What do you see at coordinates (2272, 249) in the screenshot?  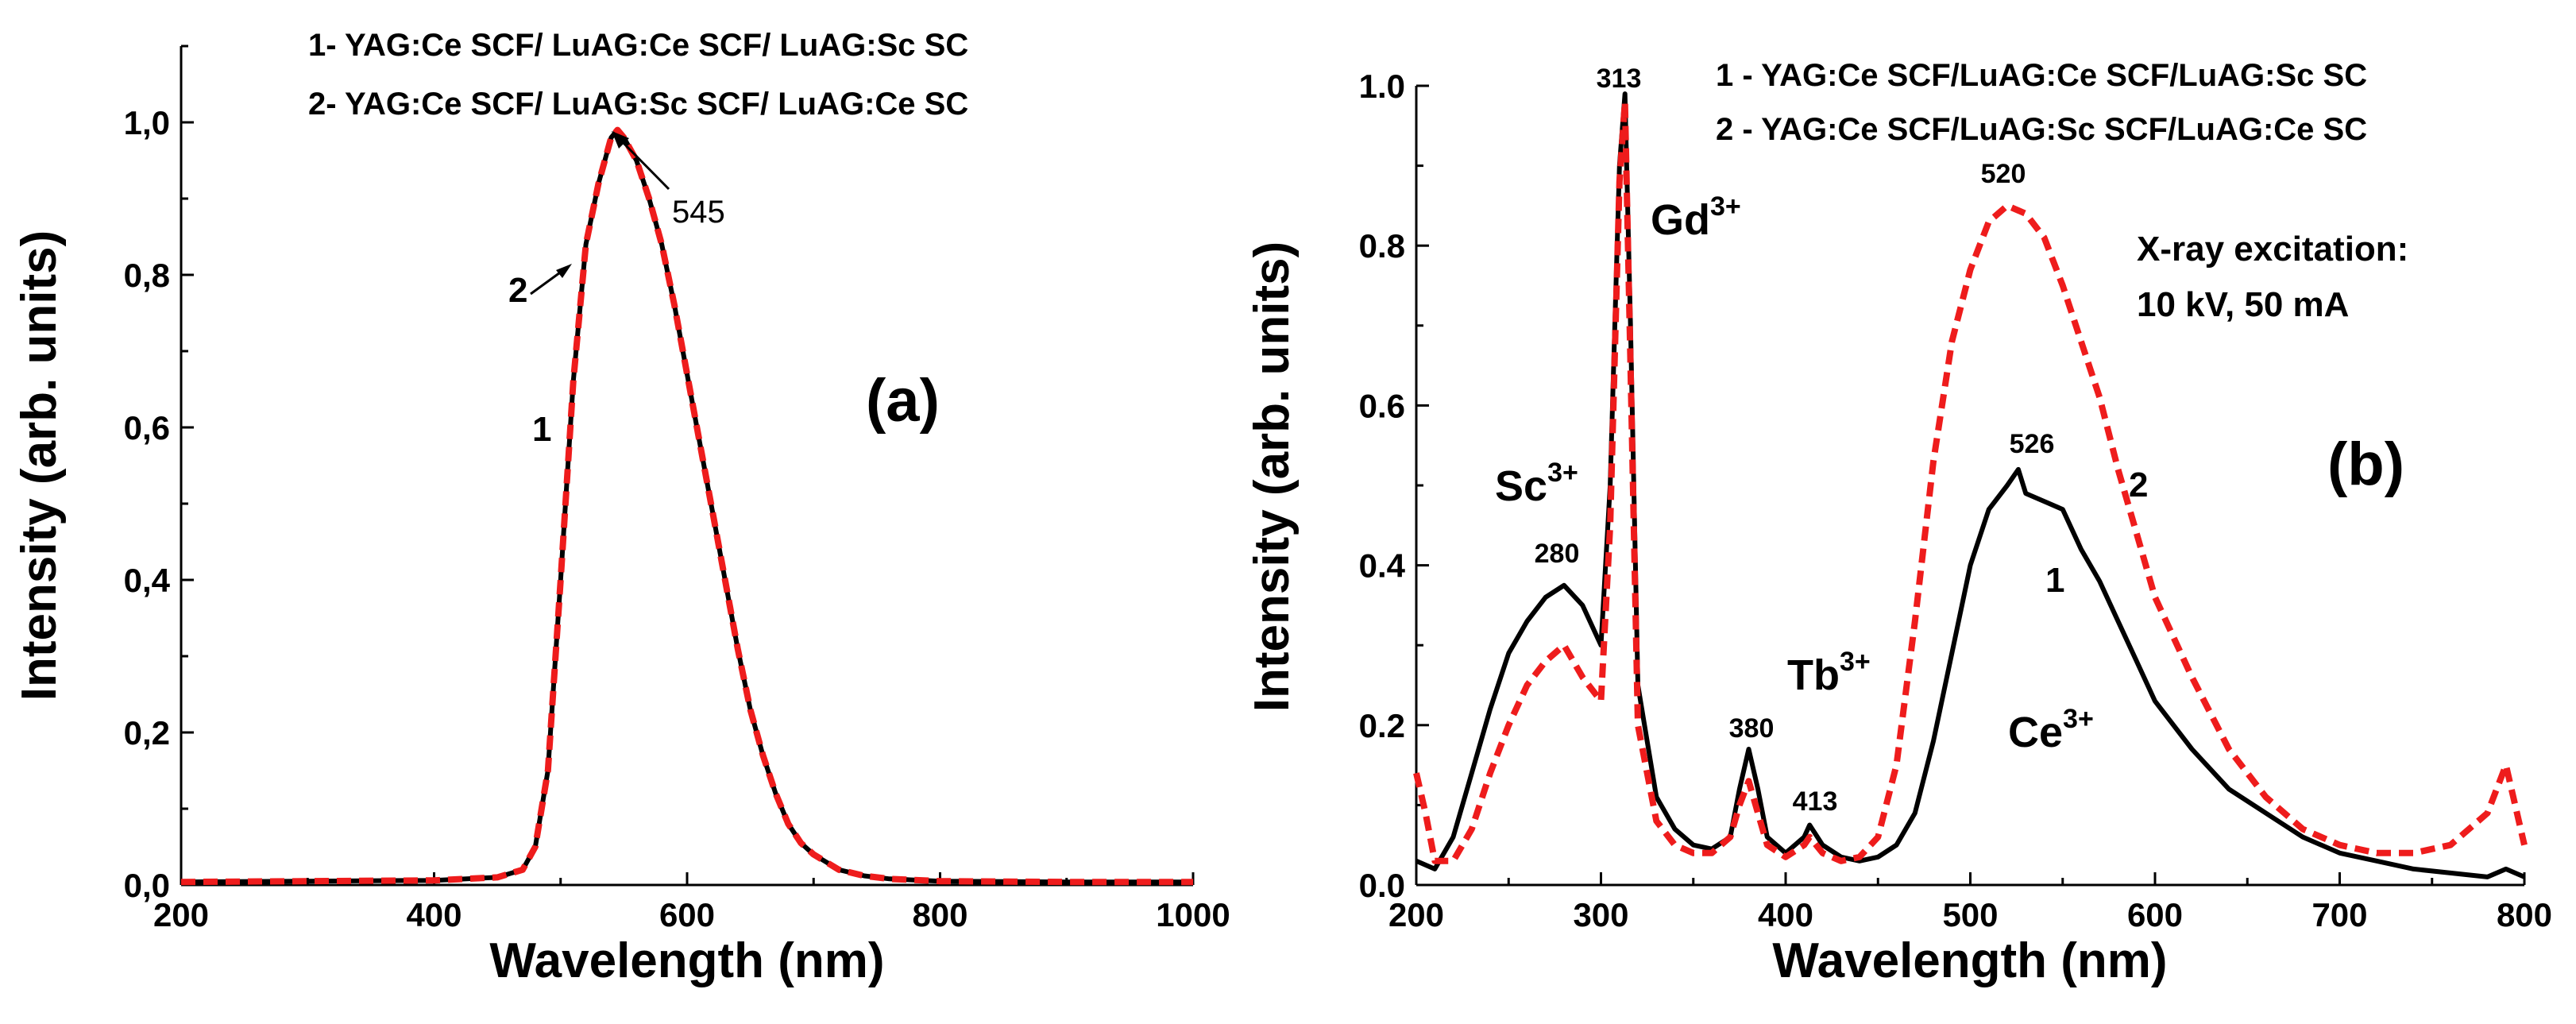 I see `b-excitation-line1: X-ray excitation:` at bounding box center [2272, 249].